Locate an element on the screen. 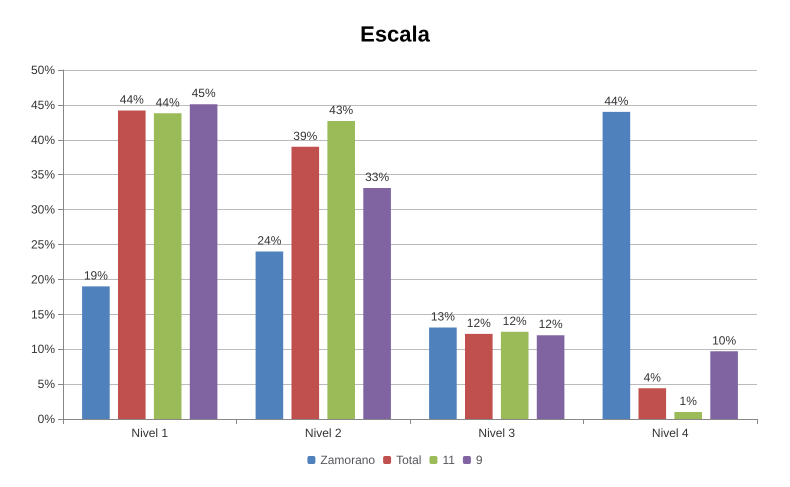 The image size is (790, 487). data-label: 4% is located at coordinates (653, 377).